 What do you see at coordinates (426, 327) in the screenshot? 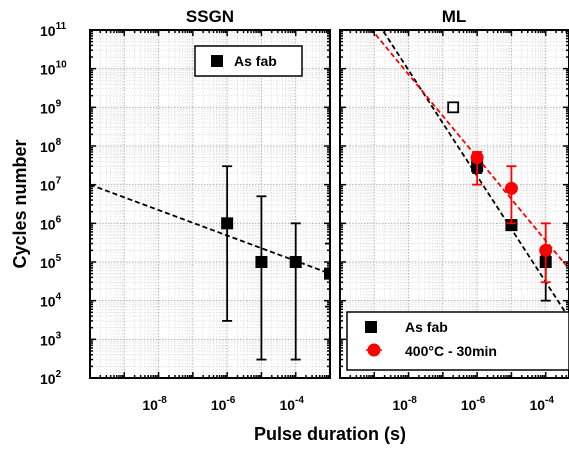
I see `right-legend-label-as-fab: As fab` at bounding box center [426, 327].